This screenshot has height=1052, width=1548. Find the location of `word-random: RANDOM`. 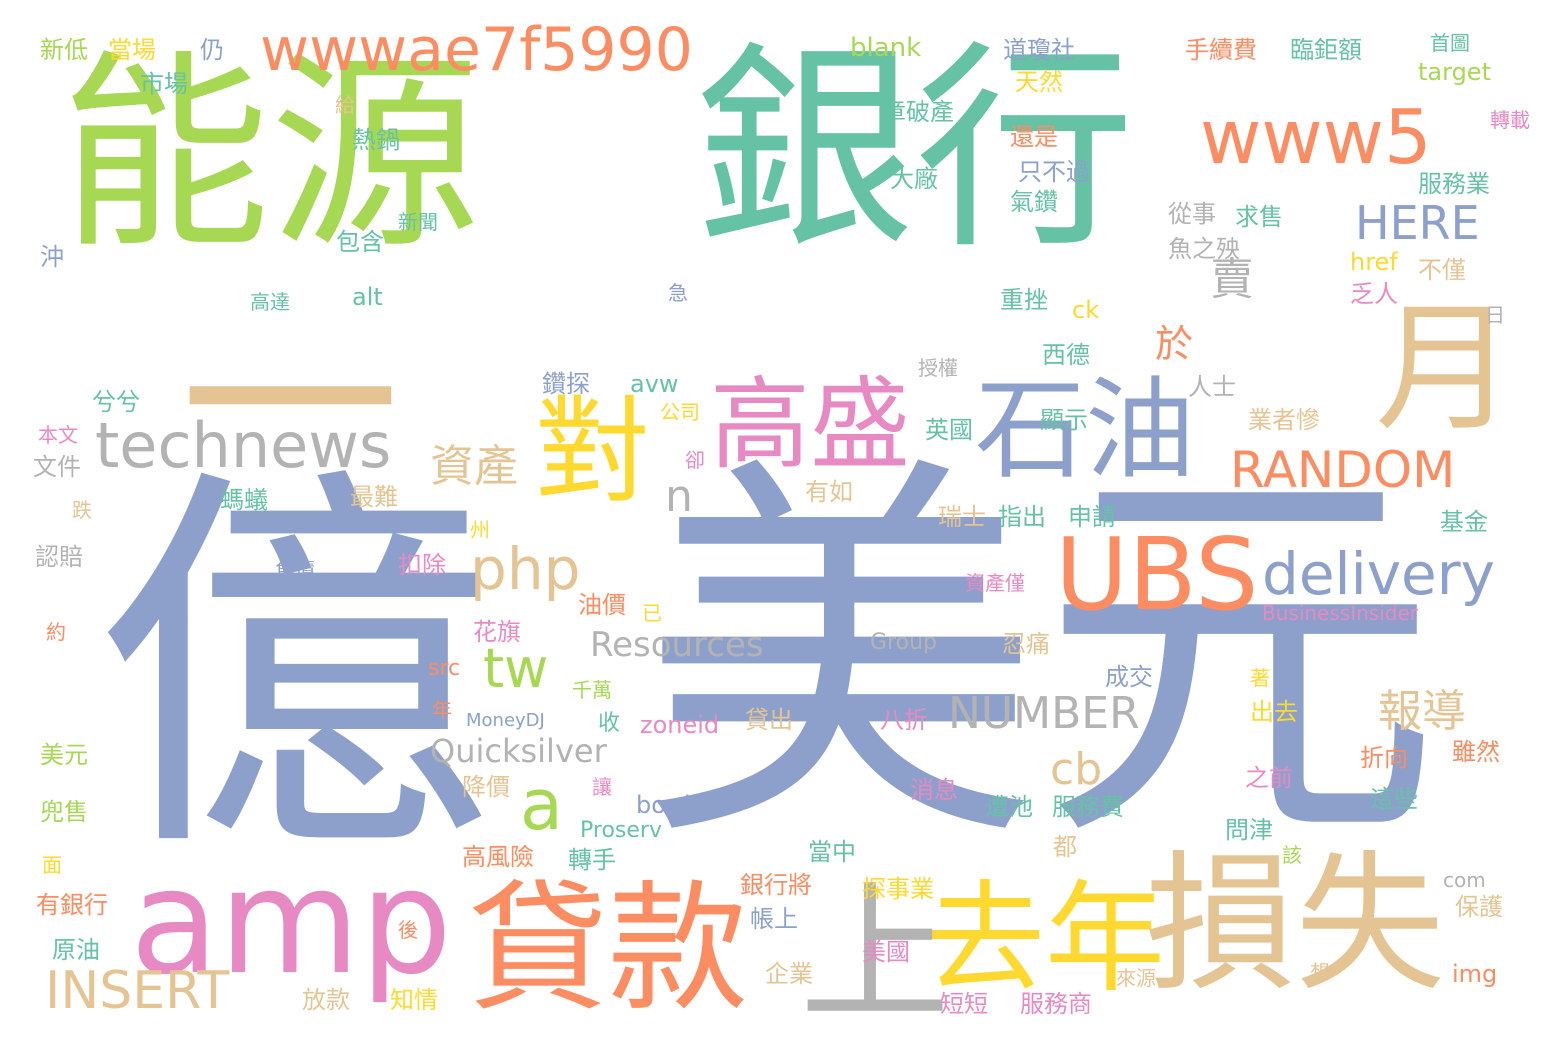

word-random: RANDOM is located at coordinates (1343, 470).